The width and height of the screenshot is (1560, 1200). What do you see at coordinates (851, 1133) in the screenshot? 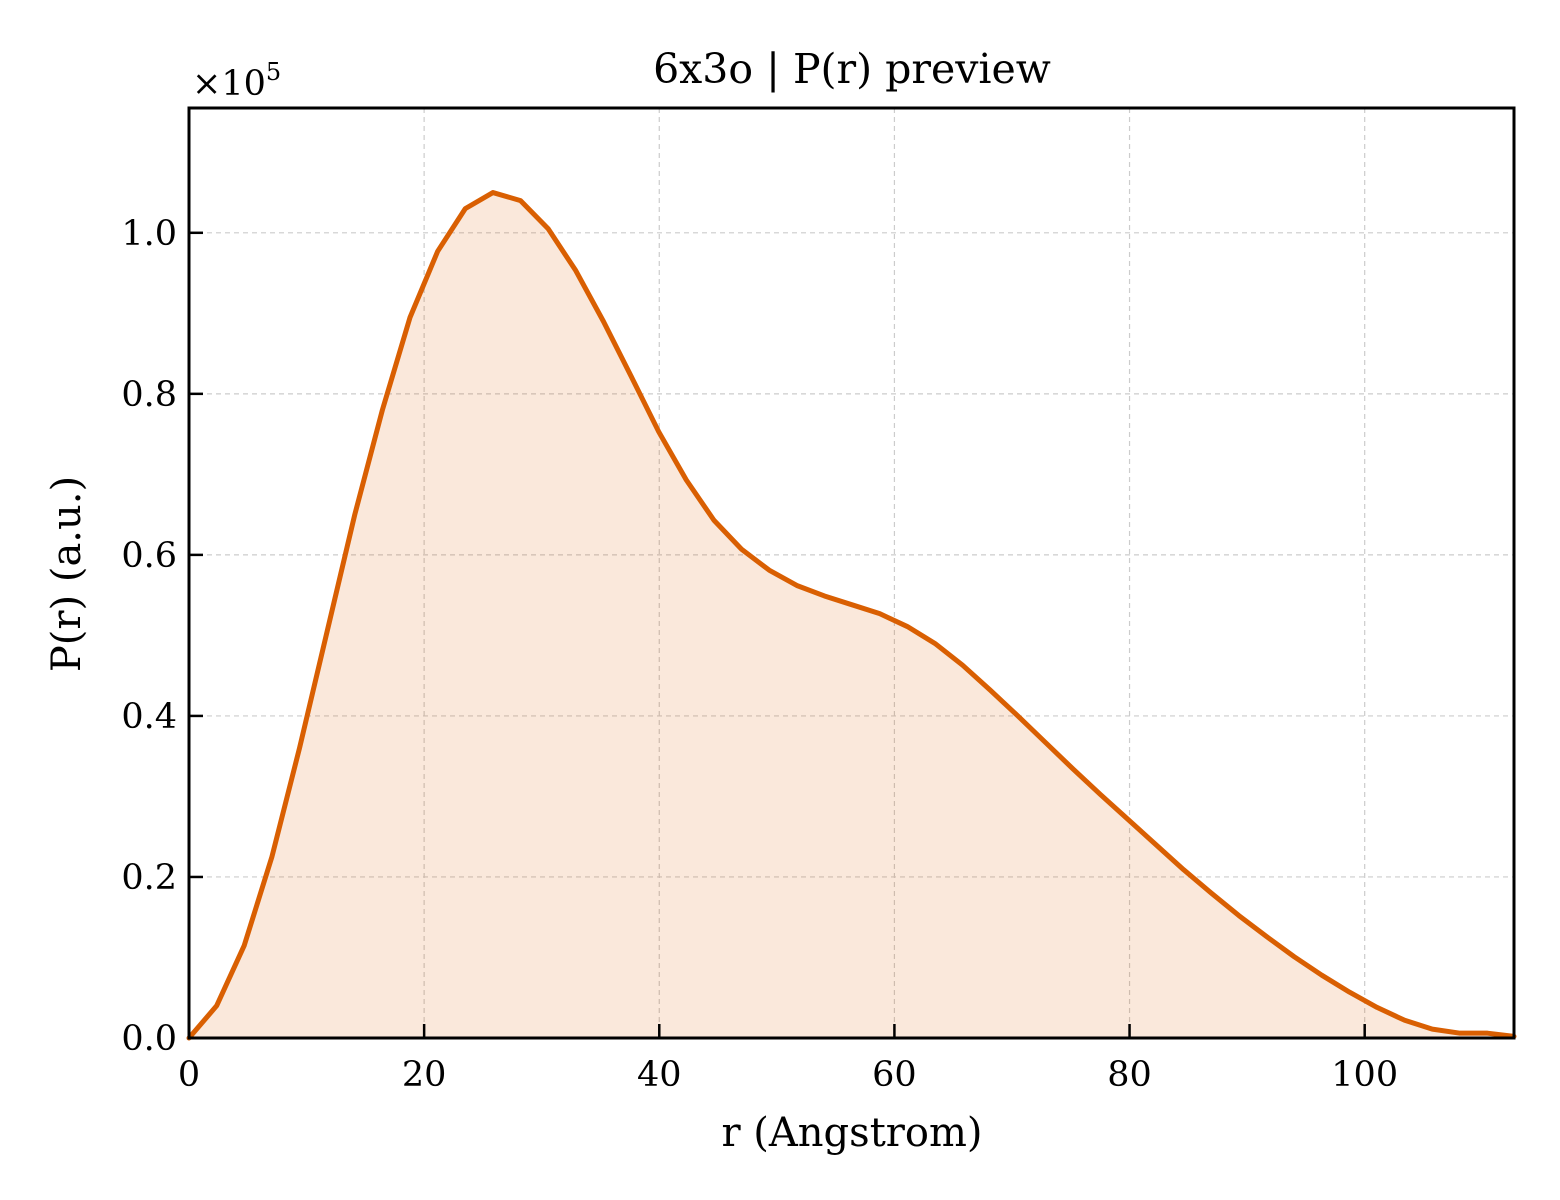
I see `x-axis-label: r (Angstrom)` at bounding box center [851, 1133].